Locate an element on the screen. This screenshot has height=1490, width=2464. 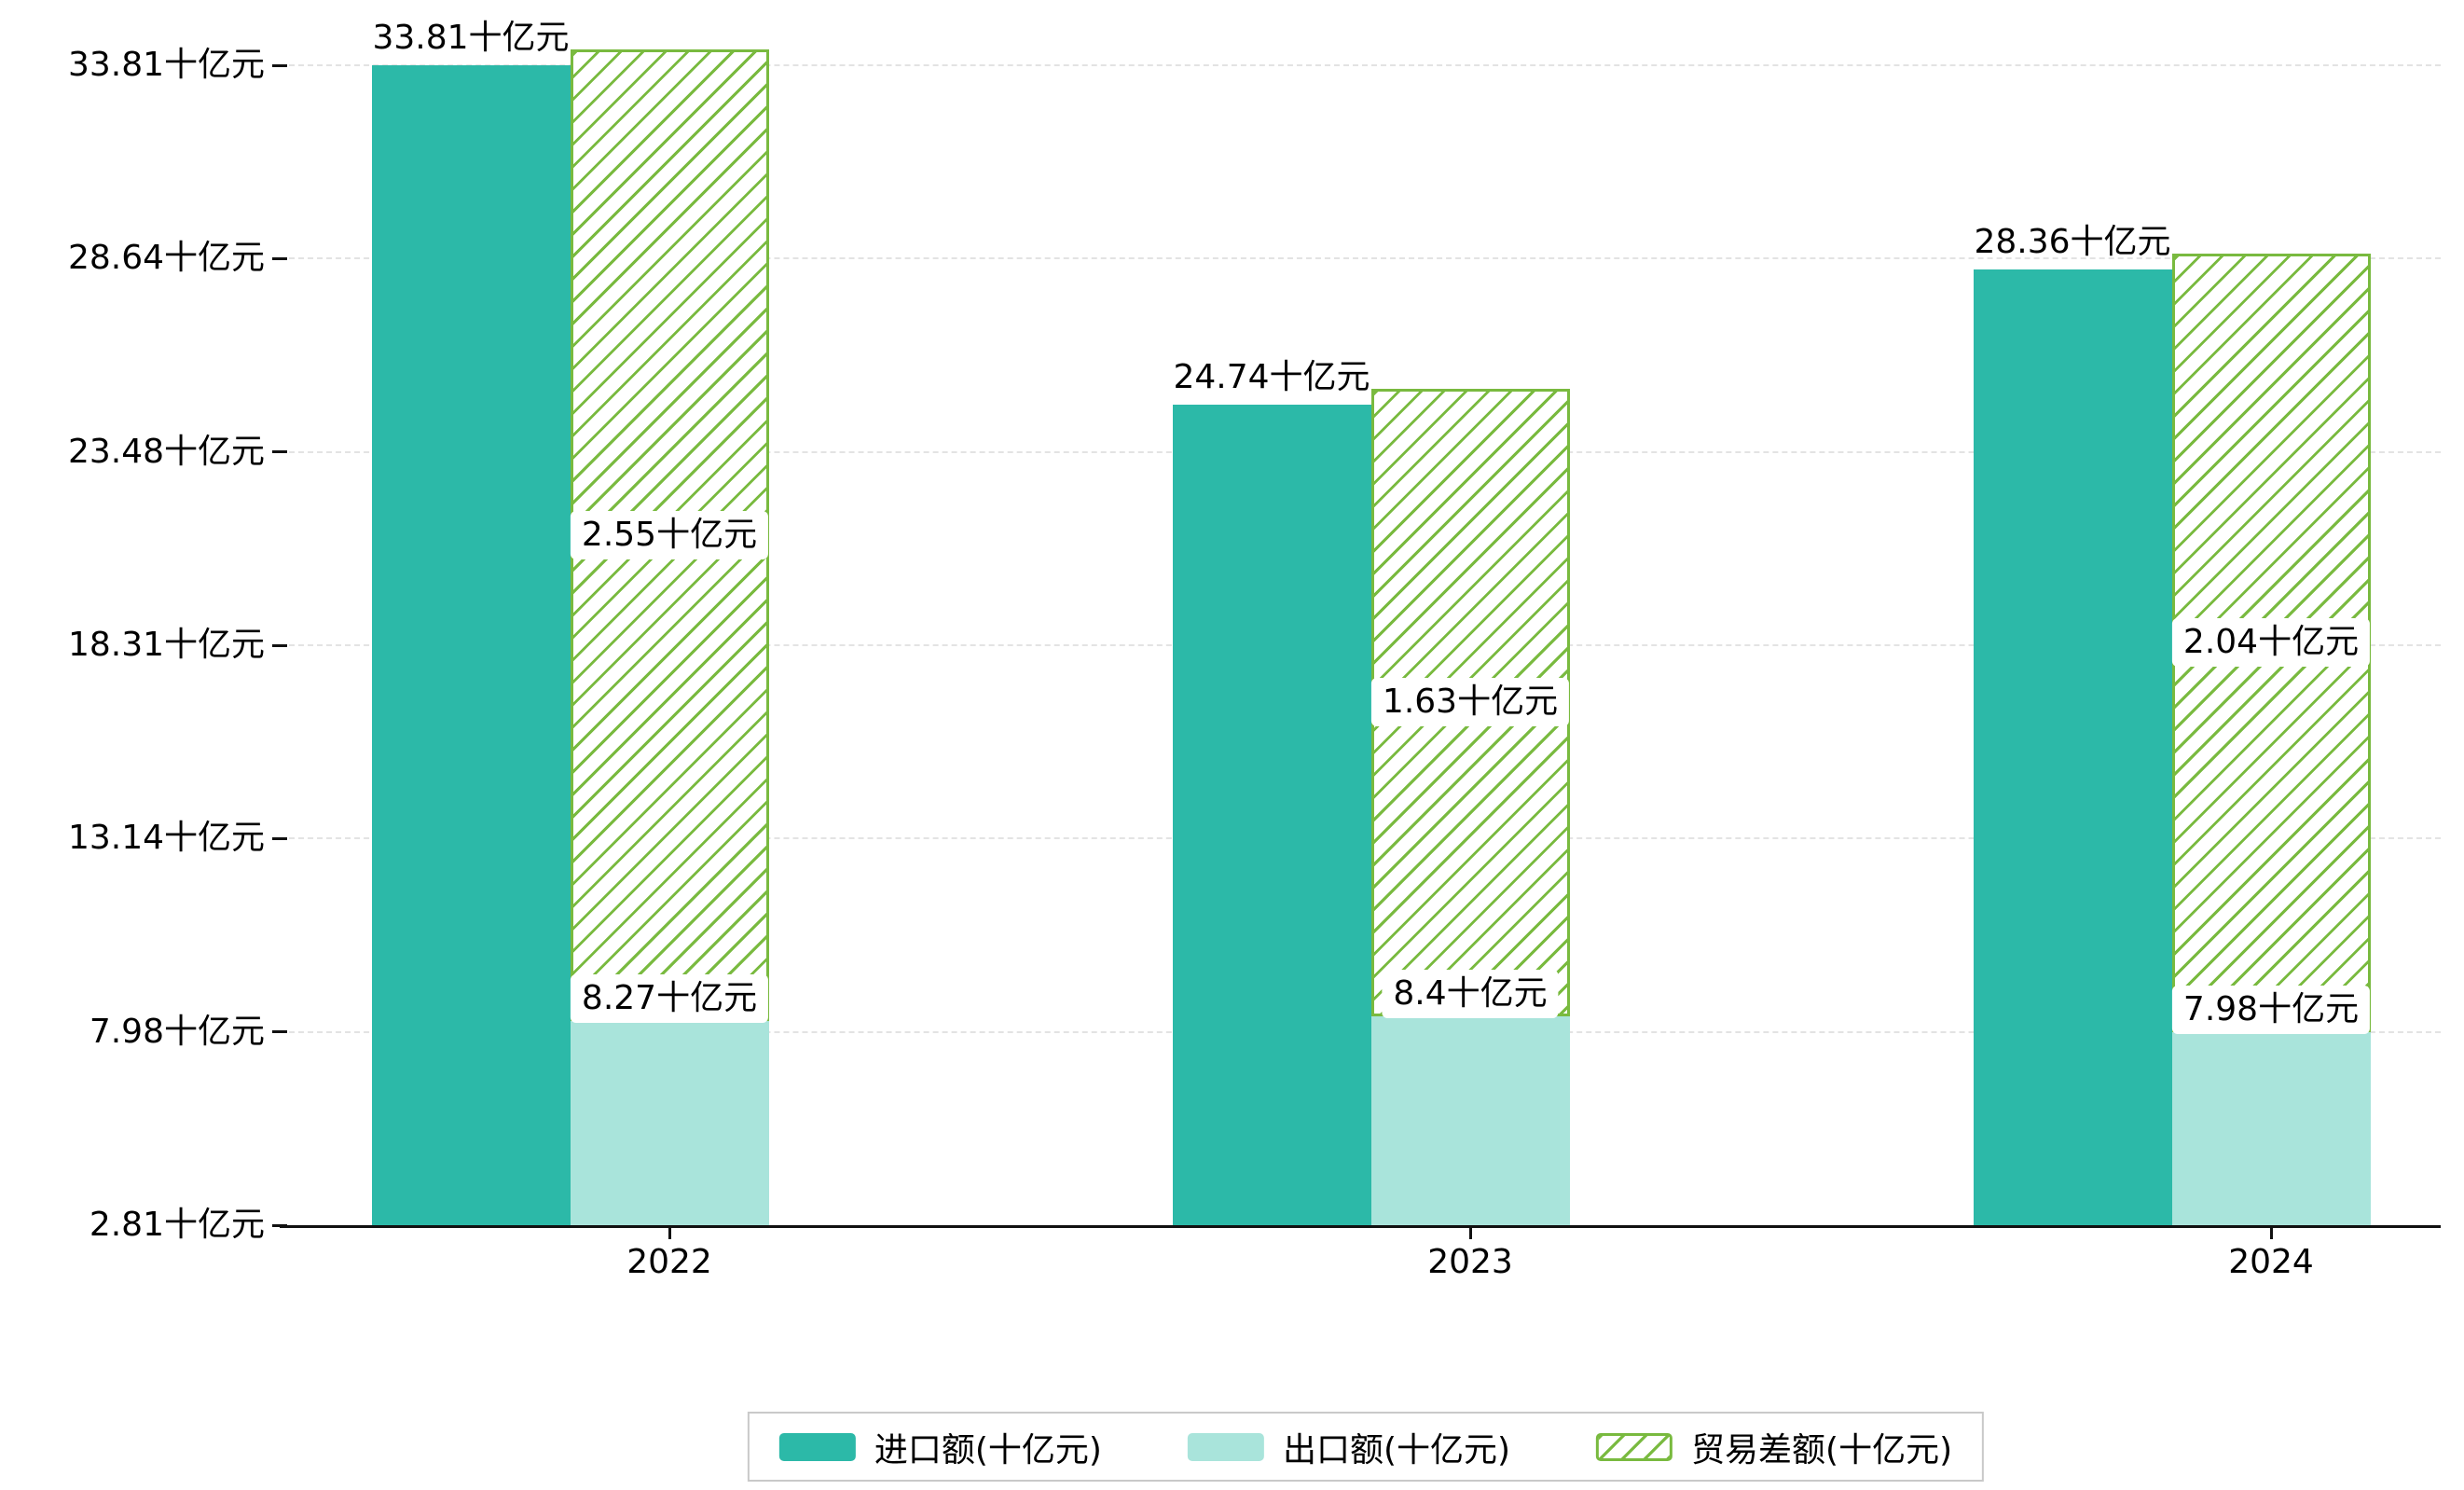
legend-item-trade-balance: 贸易差额(十亿元) is located at coordinates (1774, 1447).